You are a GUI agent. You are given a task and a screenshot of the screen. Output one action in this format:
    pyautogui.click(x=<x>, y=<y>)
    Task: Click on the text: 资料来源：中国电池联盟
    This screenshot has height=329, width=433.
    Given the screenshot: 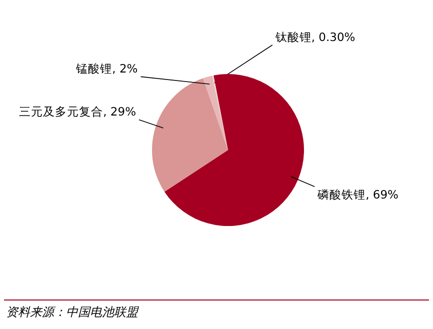 What is the action you would take?
    pyautogui.click(x=72, y=312)
    